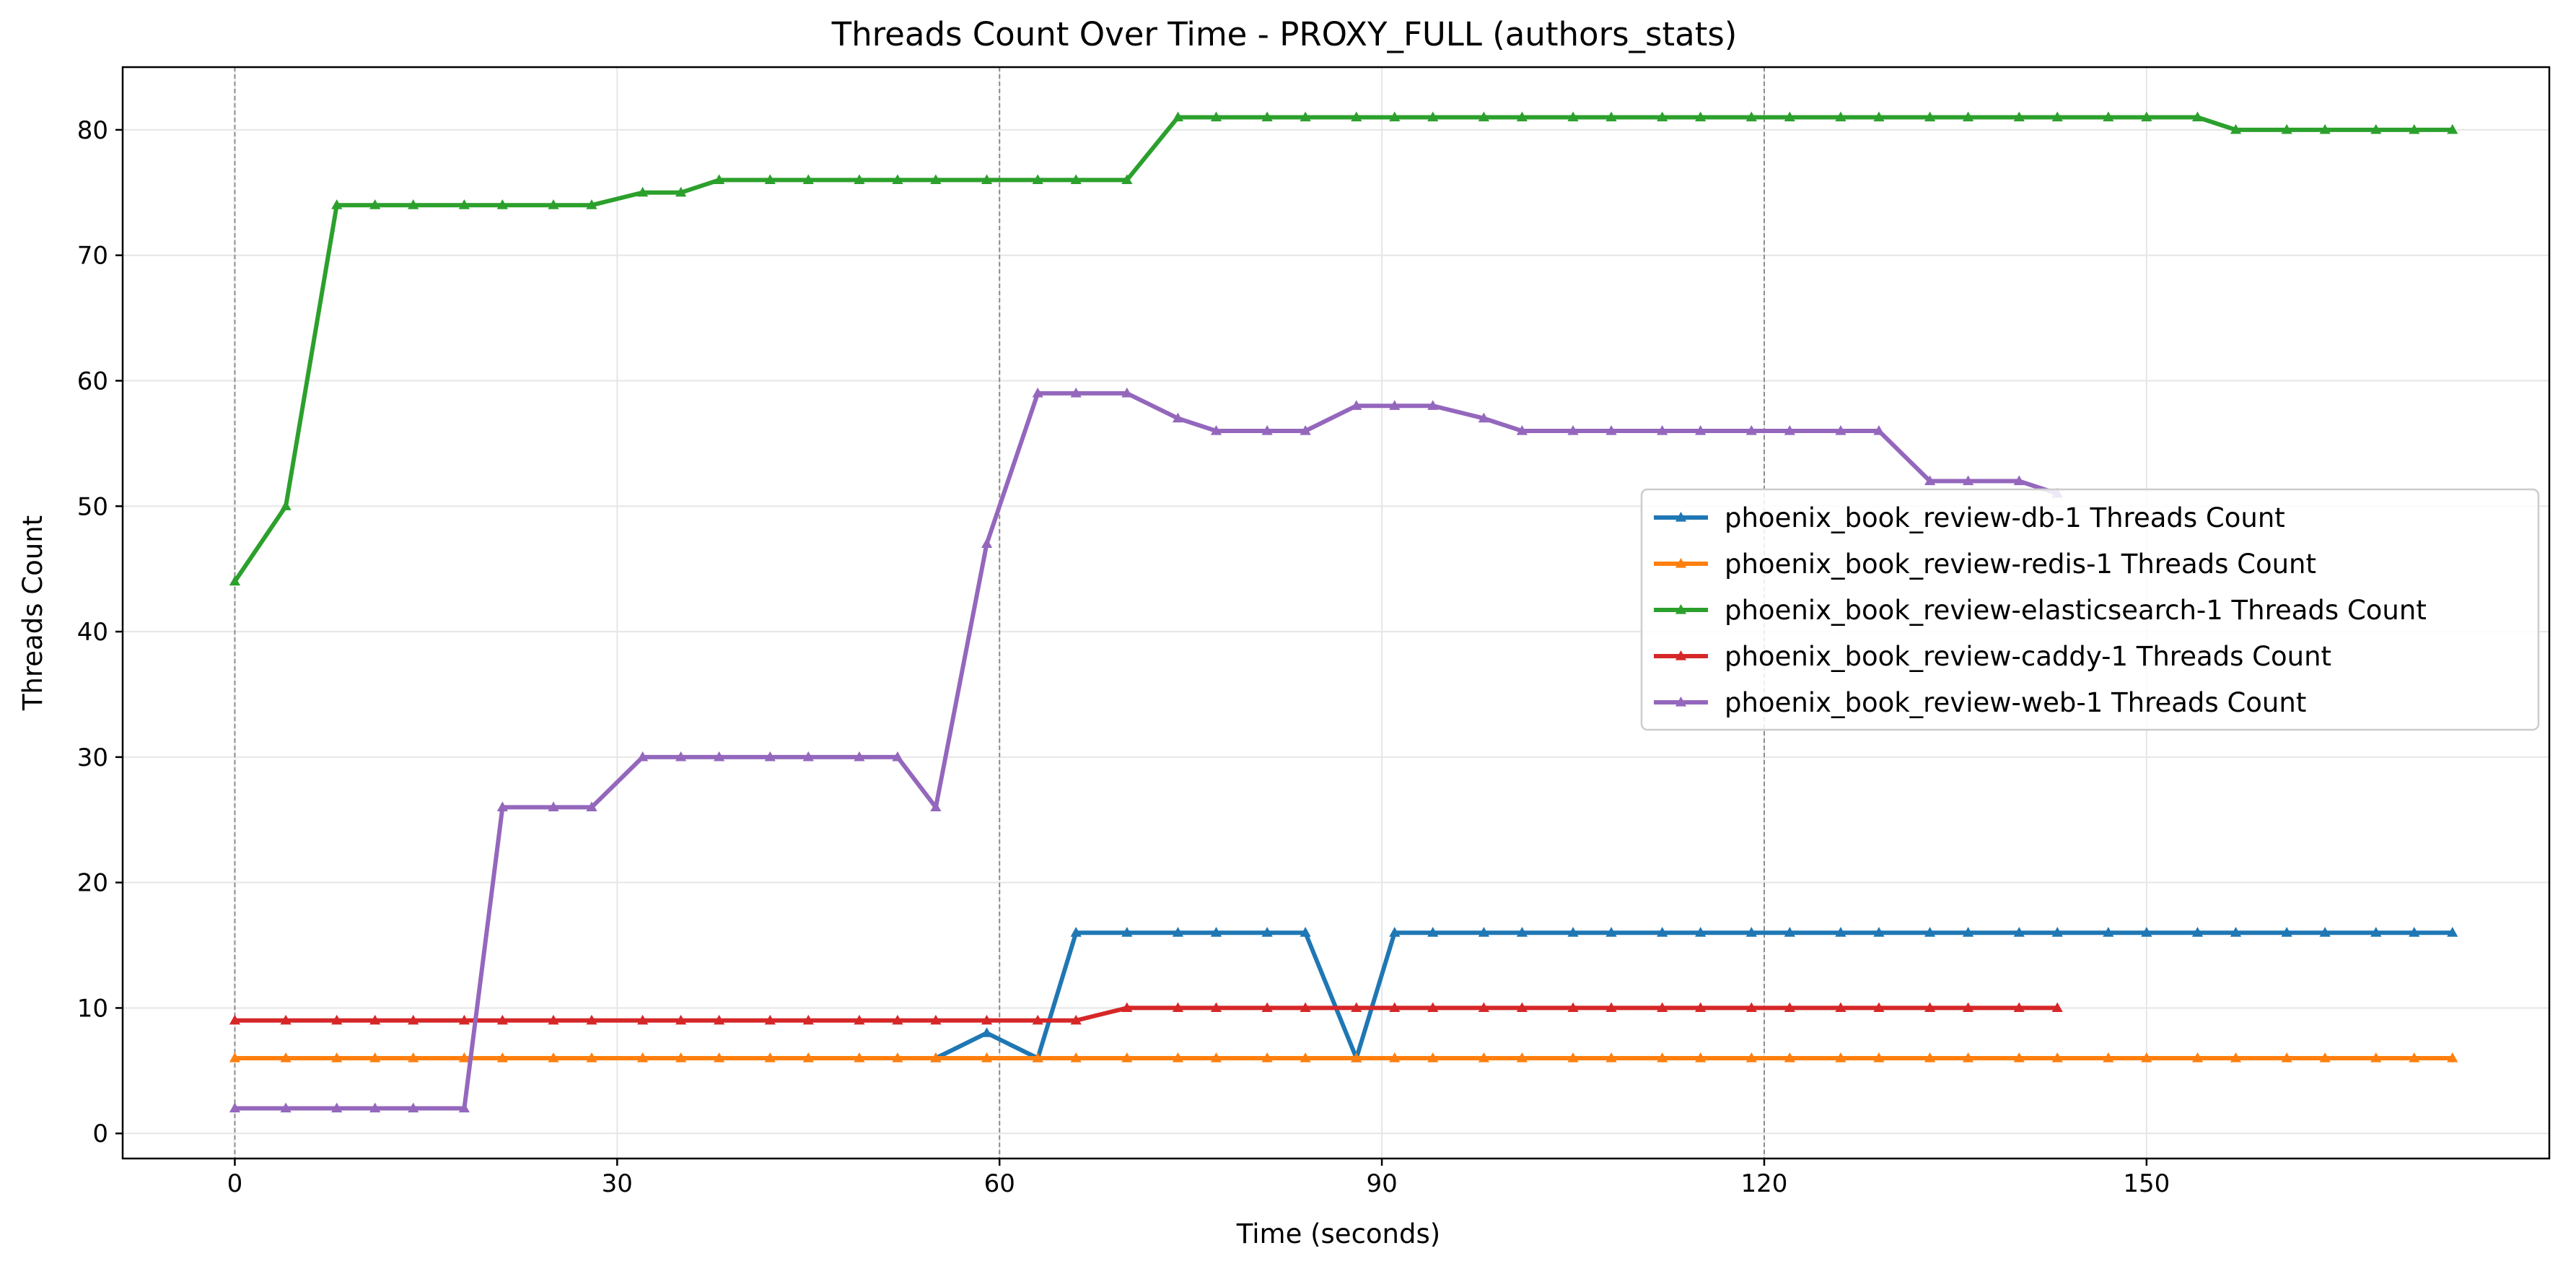  What do you see at coordinates (2090, 609) in the screenshot?
I see `legend-frame` at bounding box center [2090, 609].